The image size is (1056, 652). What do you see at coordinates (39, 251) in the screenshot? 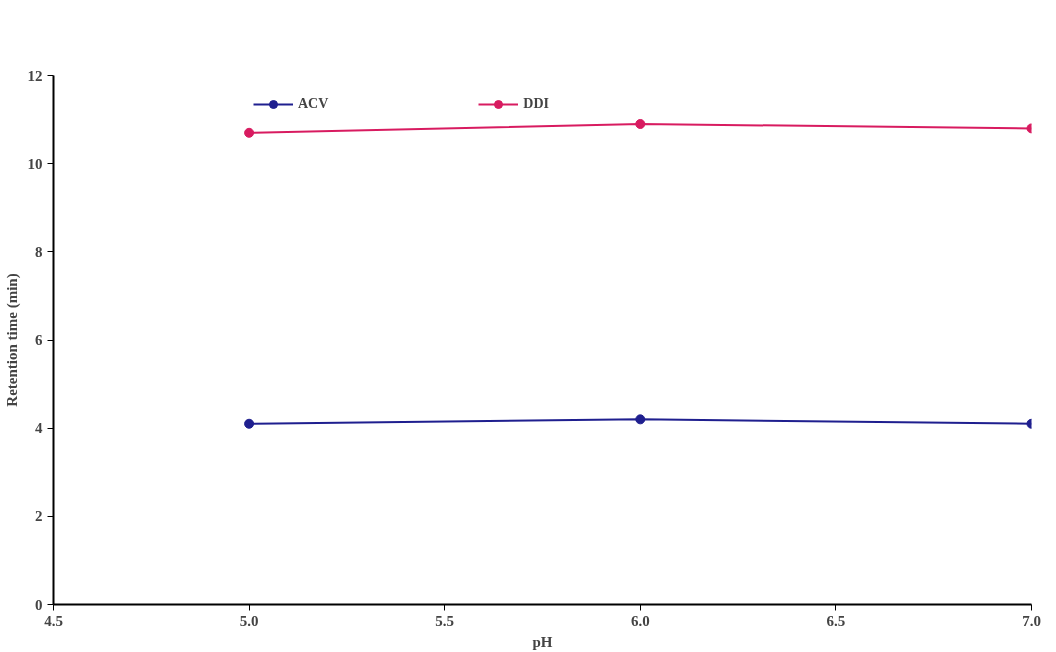
I see `y-tick-label: 8` at bounding box center [39, 251].